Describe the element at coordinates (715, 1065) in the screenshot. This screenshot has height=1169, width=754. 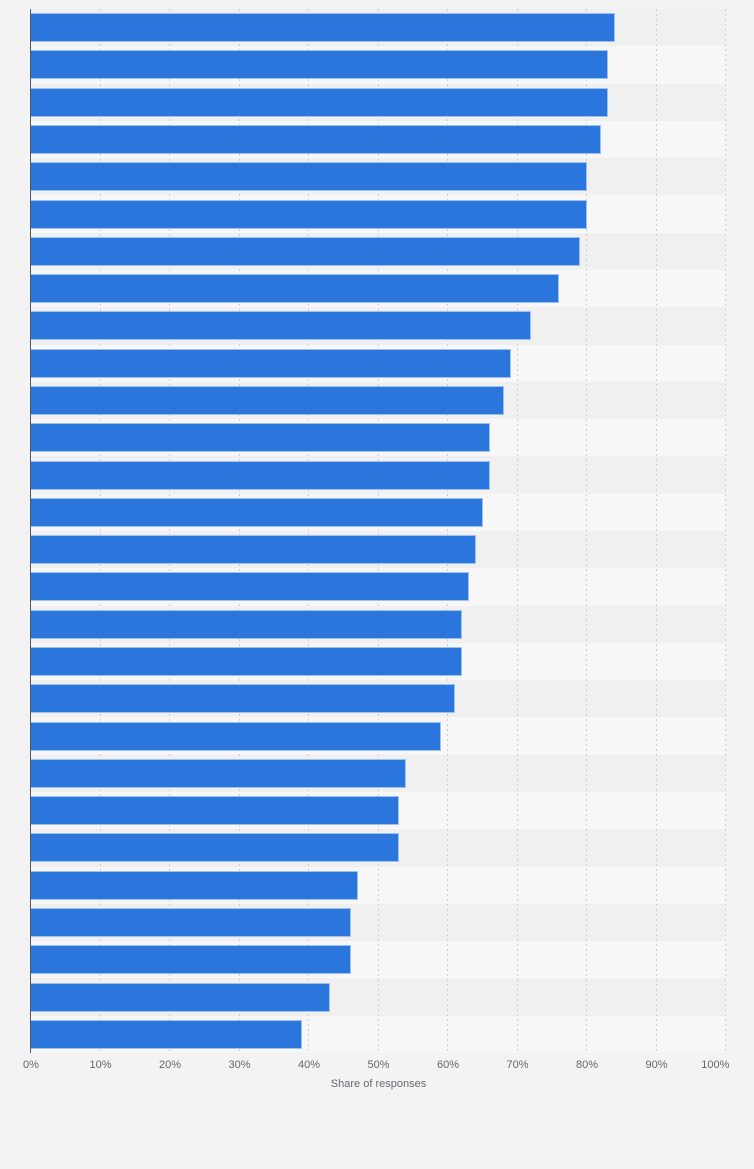
I see `x-tick-label: 100%` at that location.